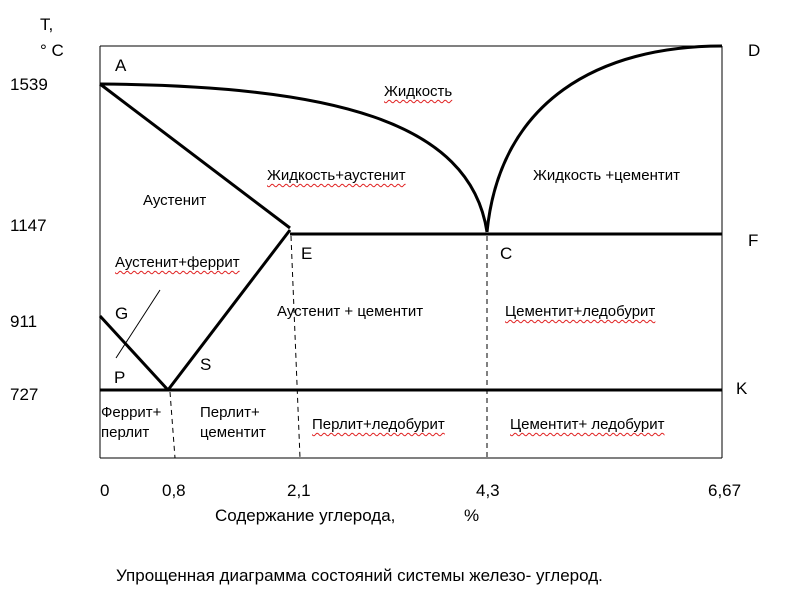 Image resolution: width=800 pixels, height=599 pixels. Describe the element at coordinates (121, 65) in the screenshot. I see `point-label-a: A` at that location.